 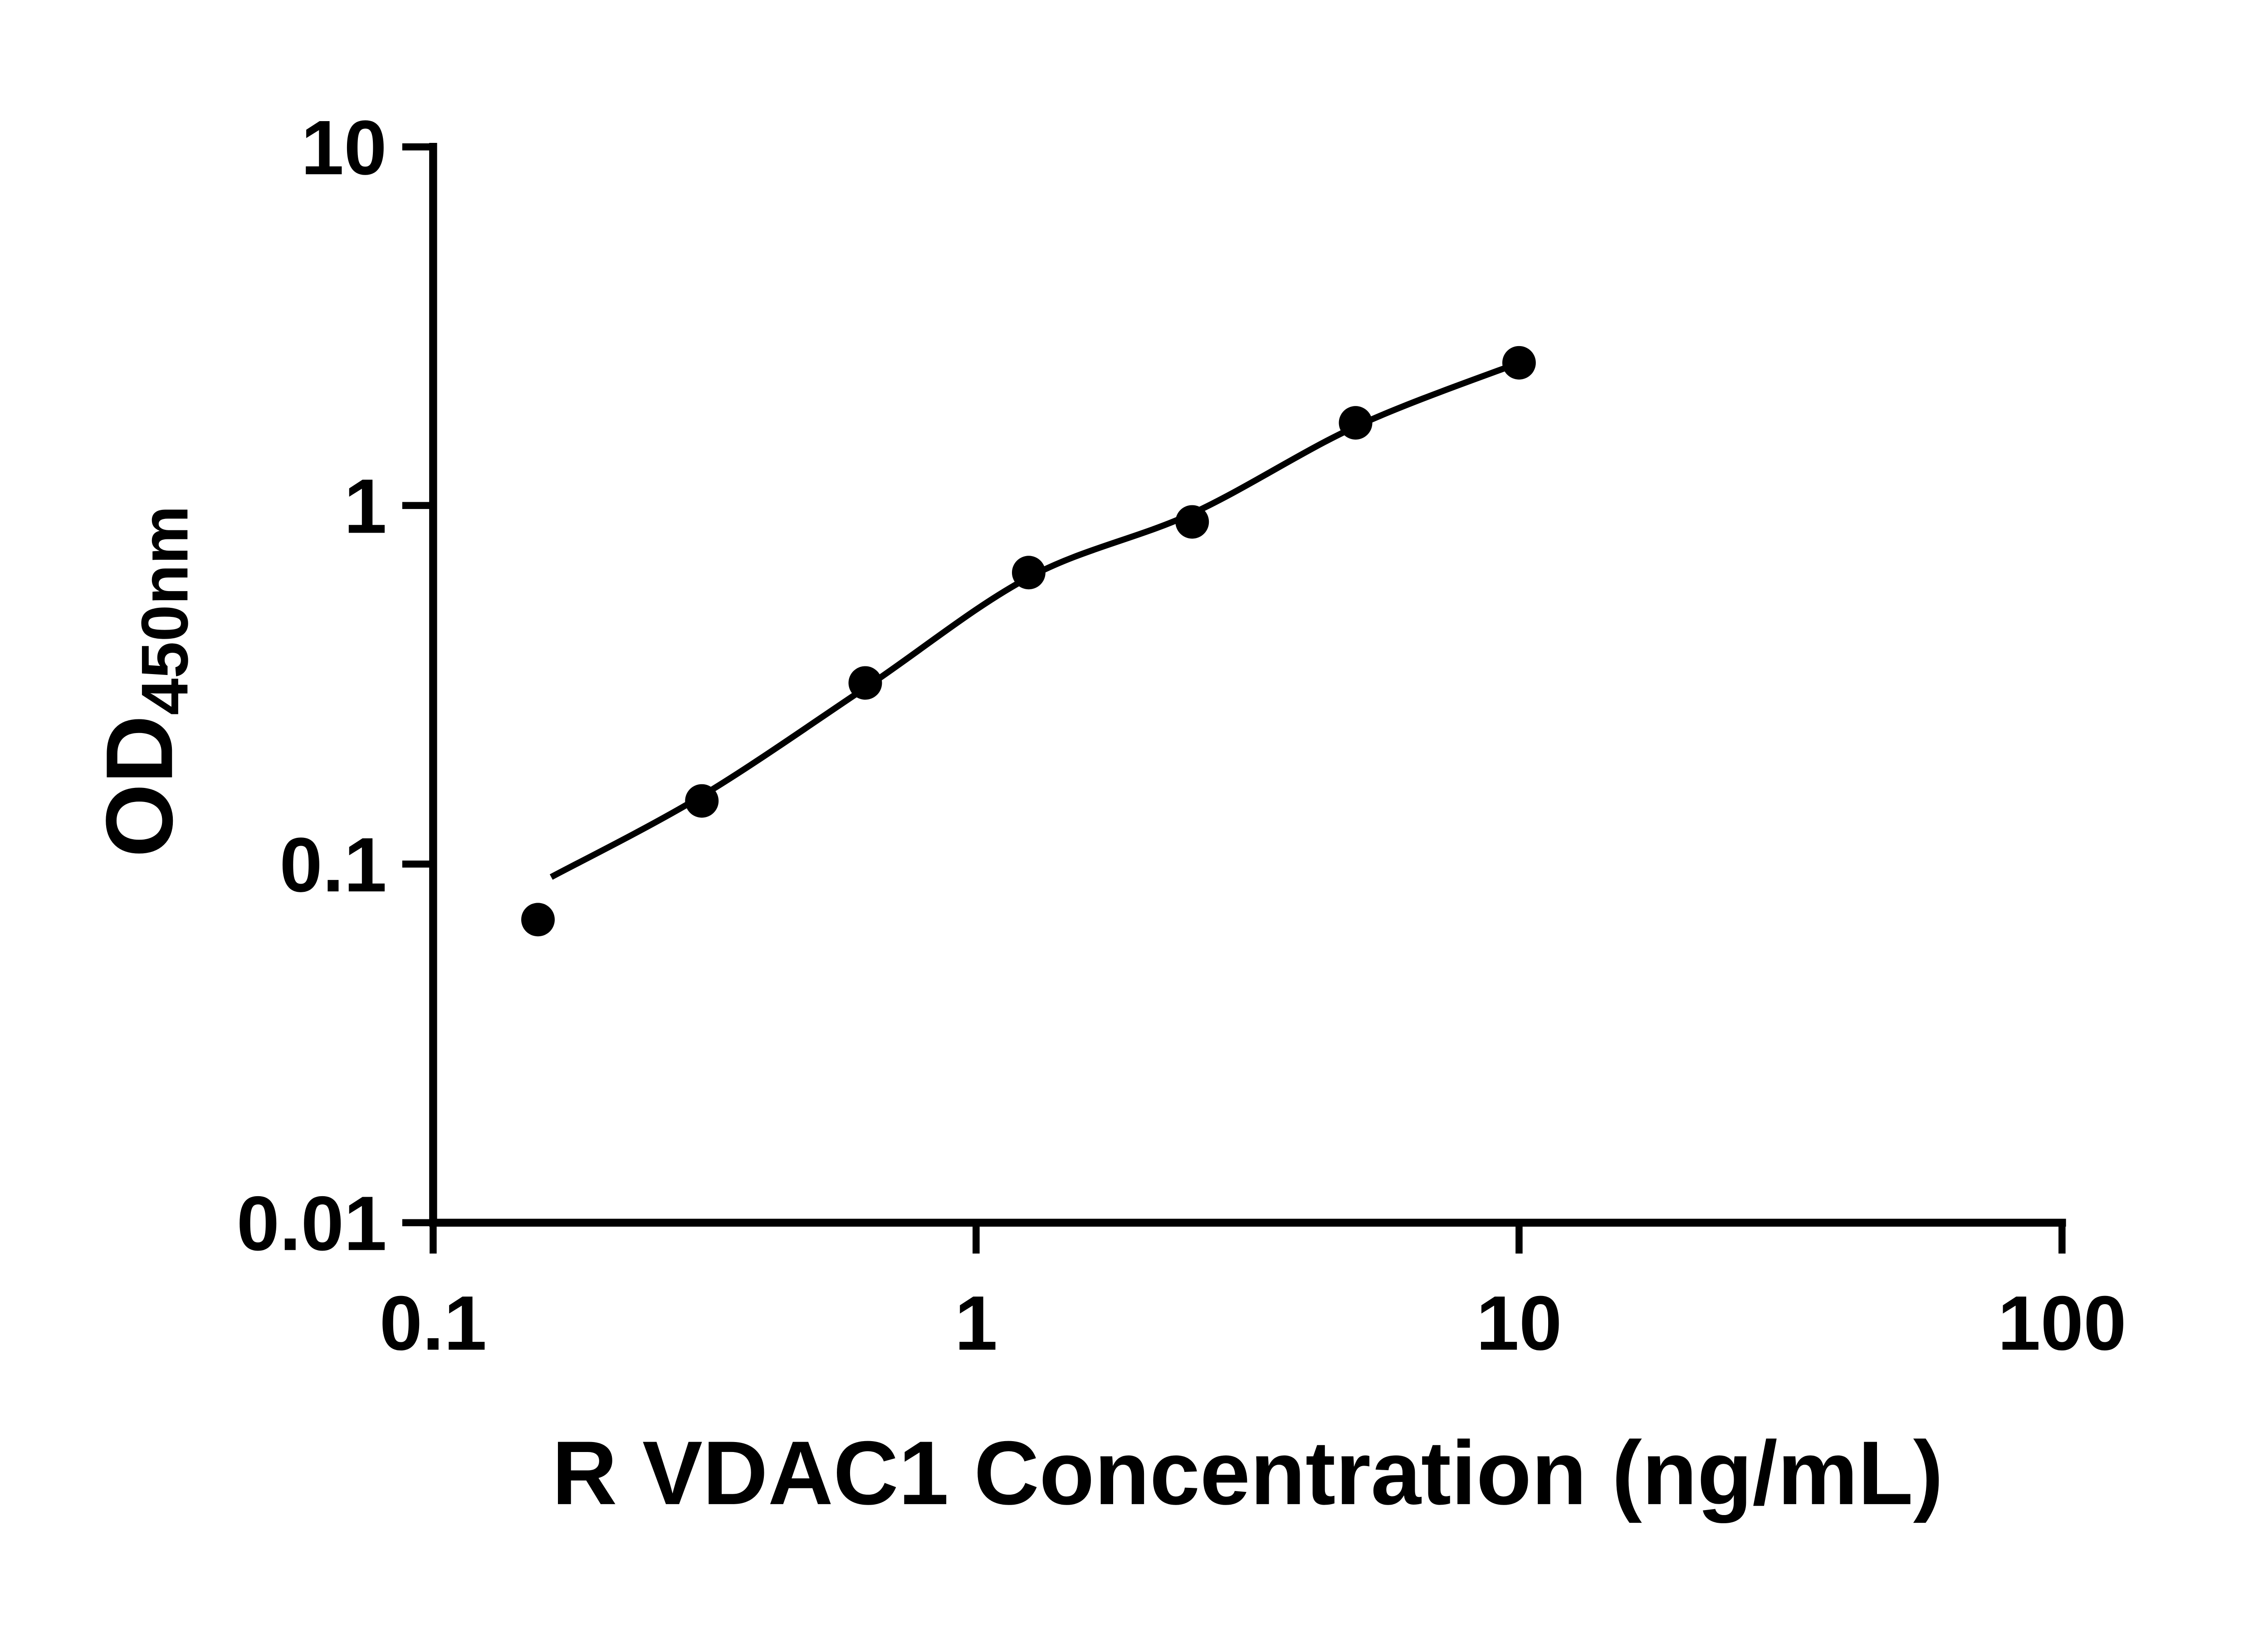 I want to click on y-tick-label: 10, so click(x=344, y=148).